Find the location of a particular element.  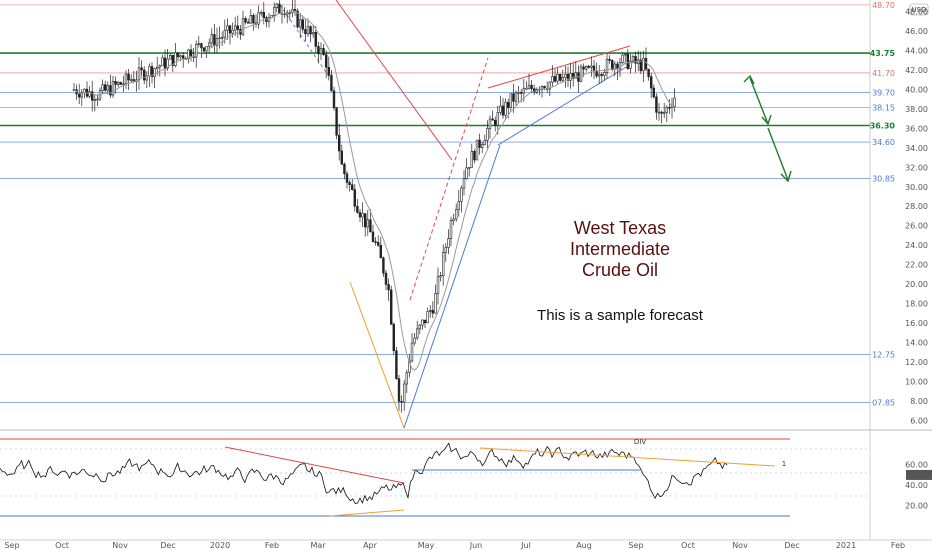

forecast-arrow-1-head is located at coordinates (766, 120).